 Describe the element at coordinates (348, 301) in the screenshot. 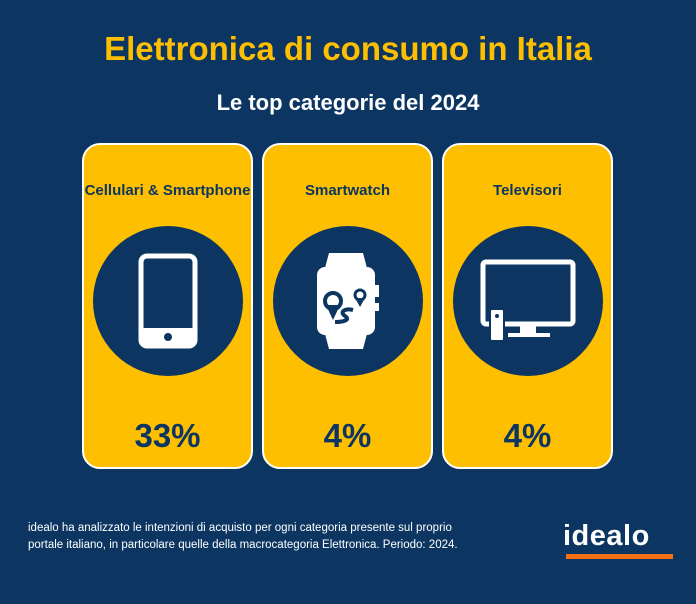

I see `smartwatch-icon` at that location.